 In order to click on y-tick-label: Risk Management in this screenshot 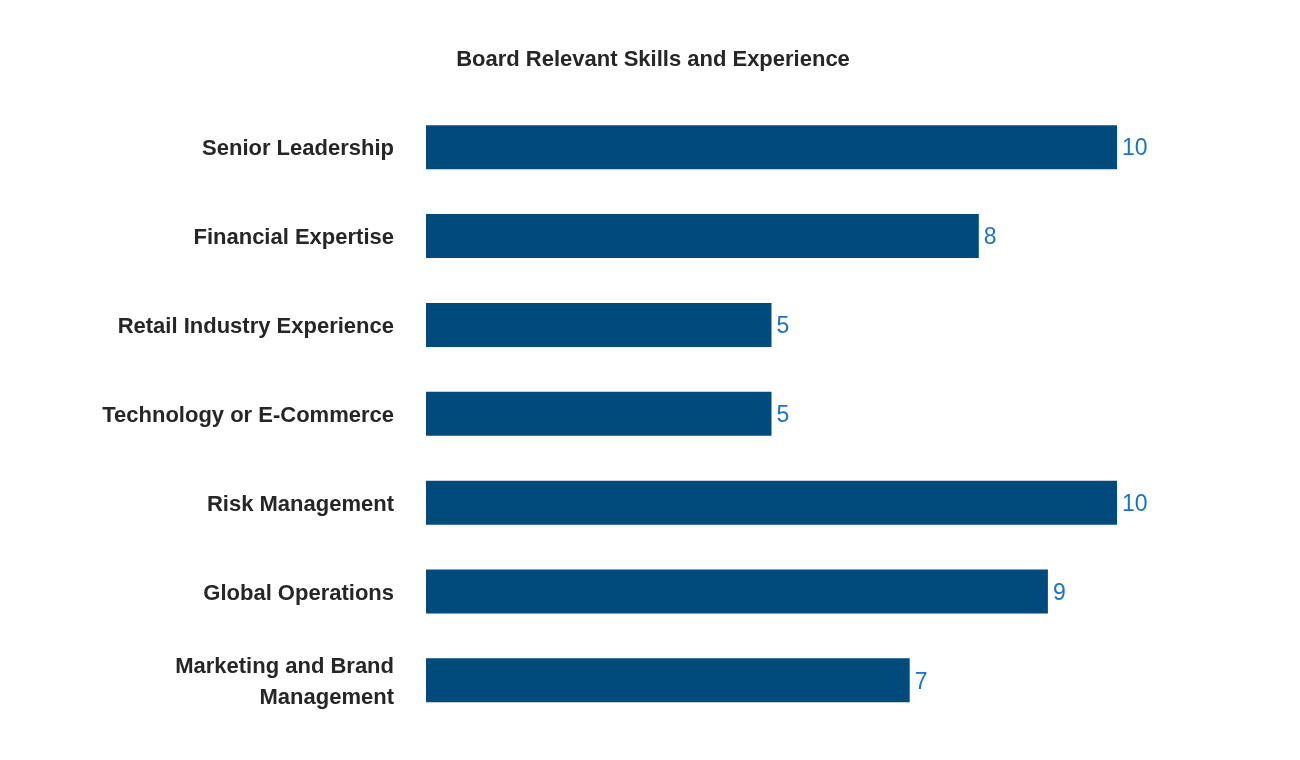, I will do `click(300, 503)`.